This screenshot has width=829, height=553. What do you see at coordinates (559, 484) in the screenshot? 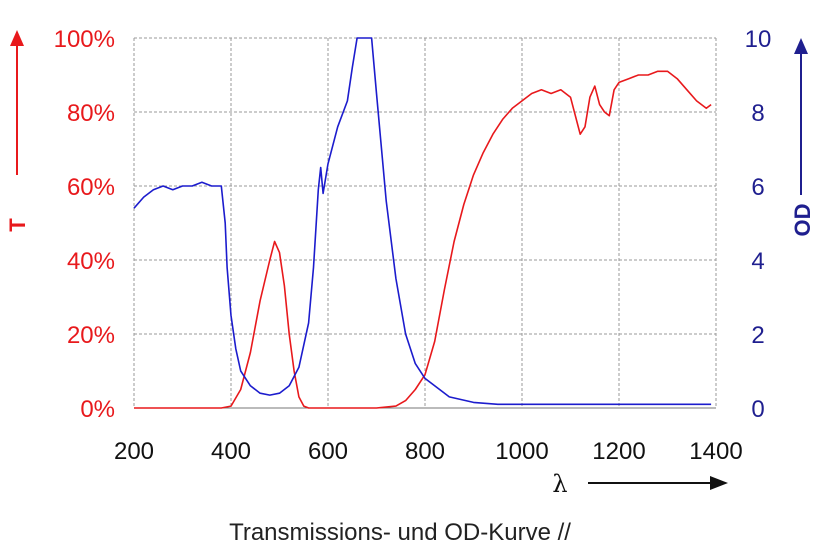
I see `x-axis-title: λ` at bounding box center [559, 484].